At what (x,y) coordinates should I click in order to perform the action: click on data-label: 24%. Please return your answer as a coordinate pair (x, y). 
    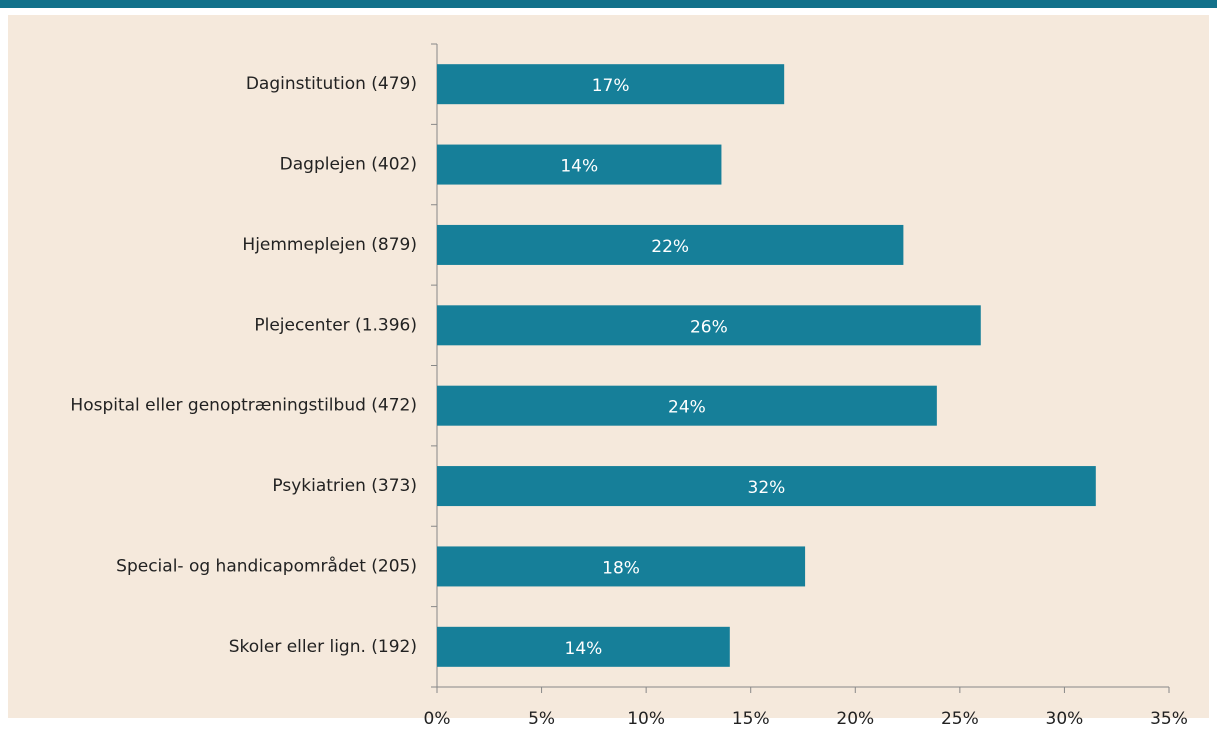
    Looking at the image, I should click on (687, 408).